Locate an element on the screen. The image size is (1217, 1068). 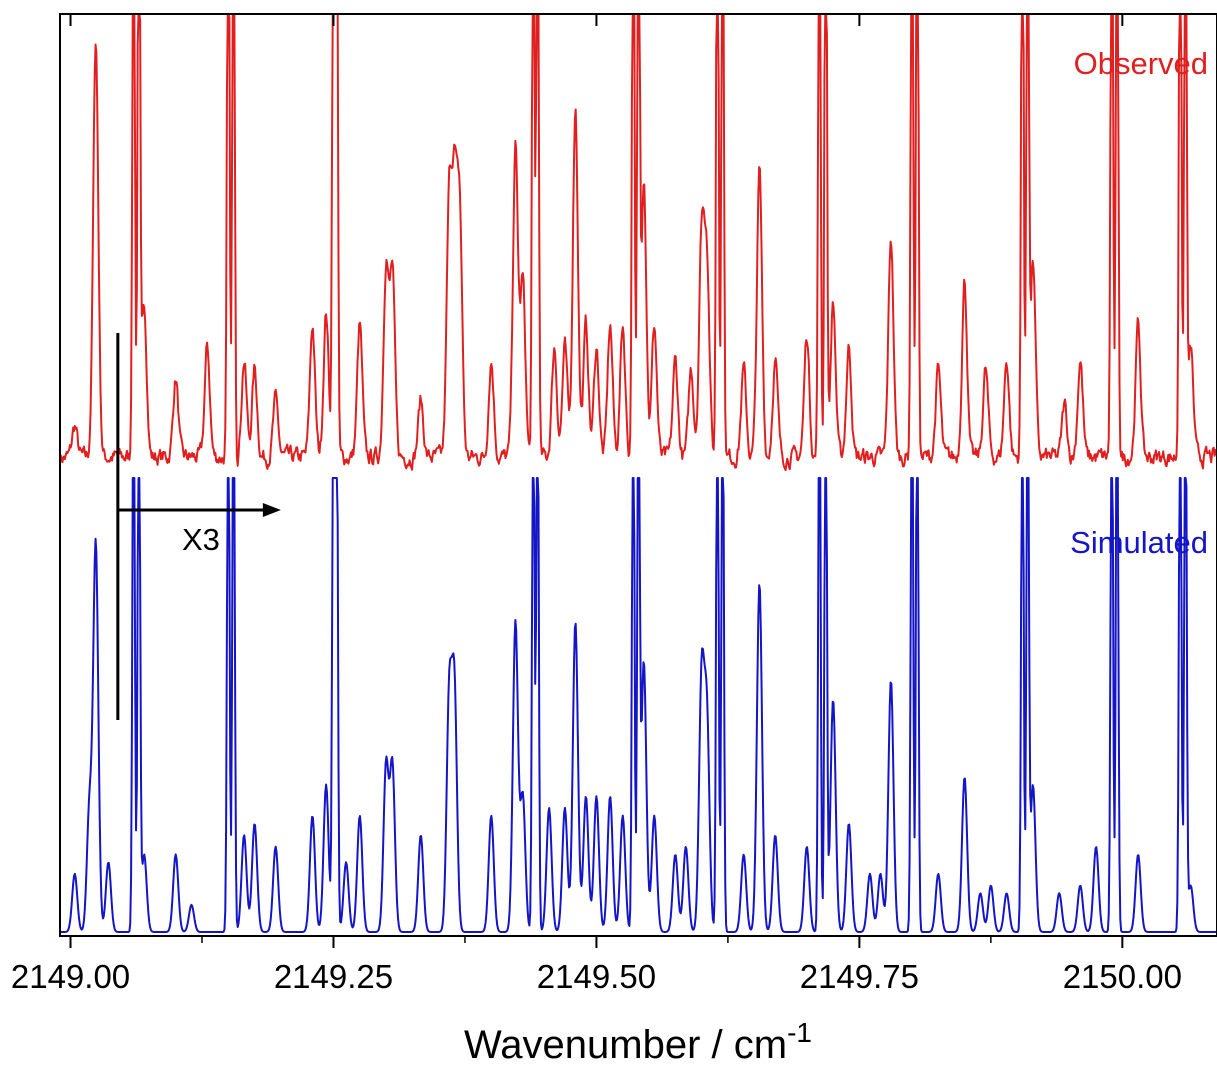
scale-annotation is located at coordinates (198, 526).